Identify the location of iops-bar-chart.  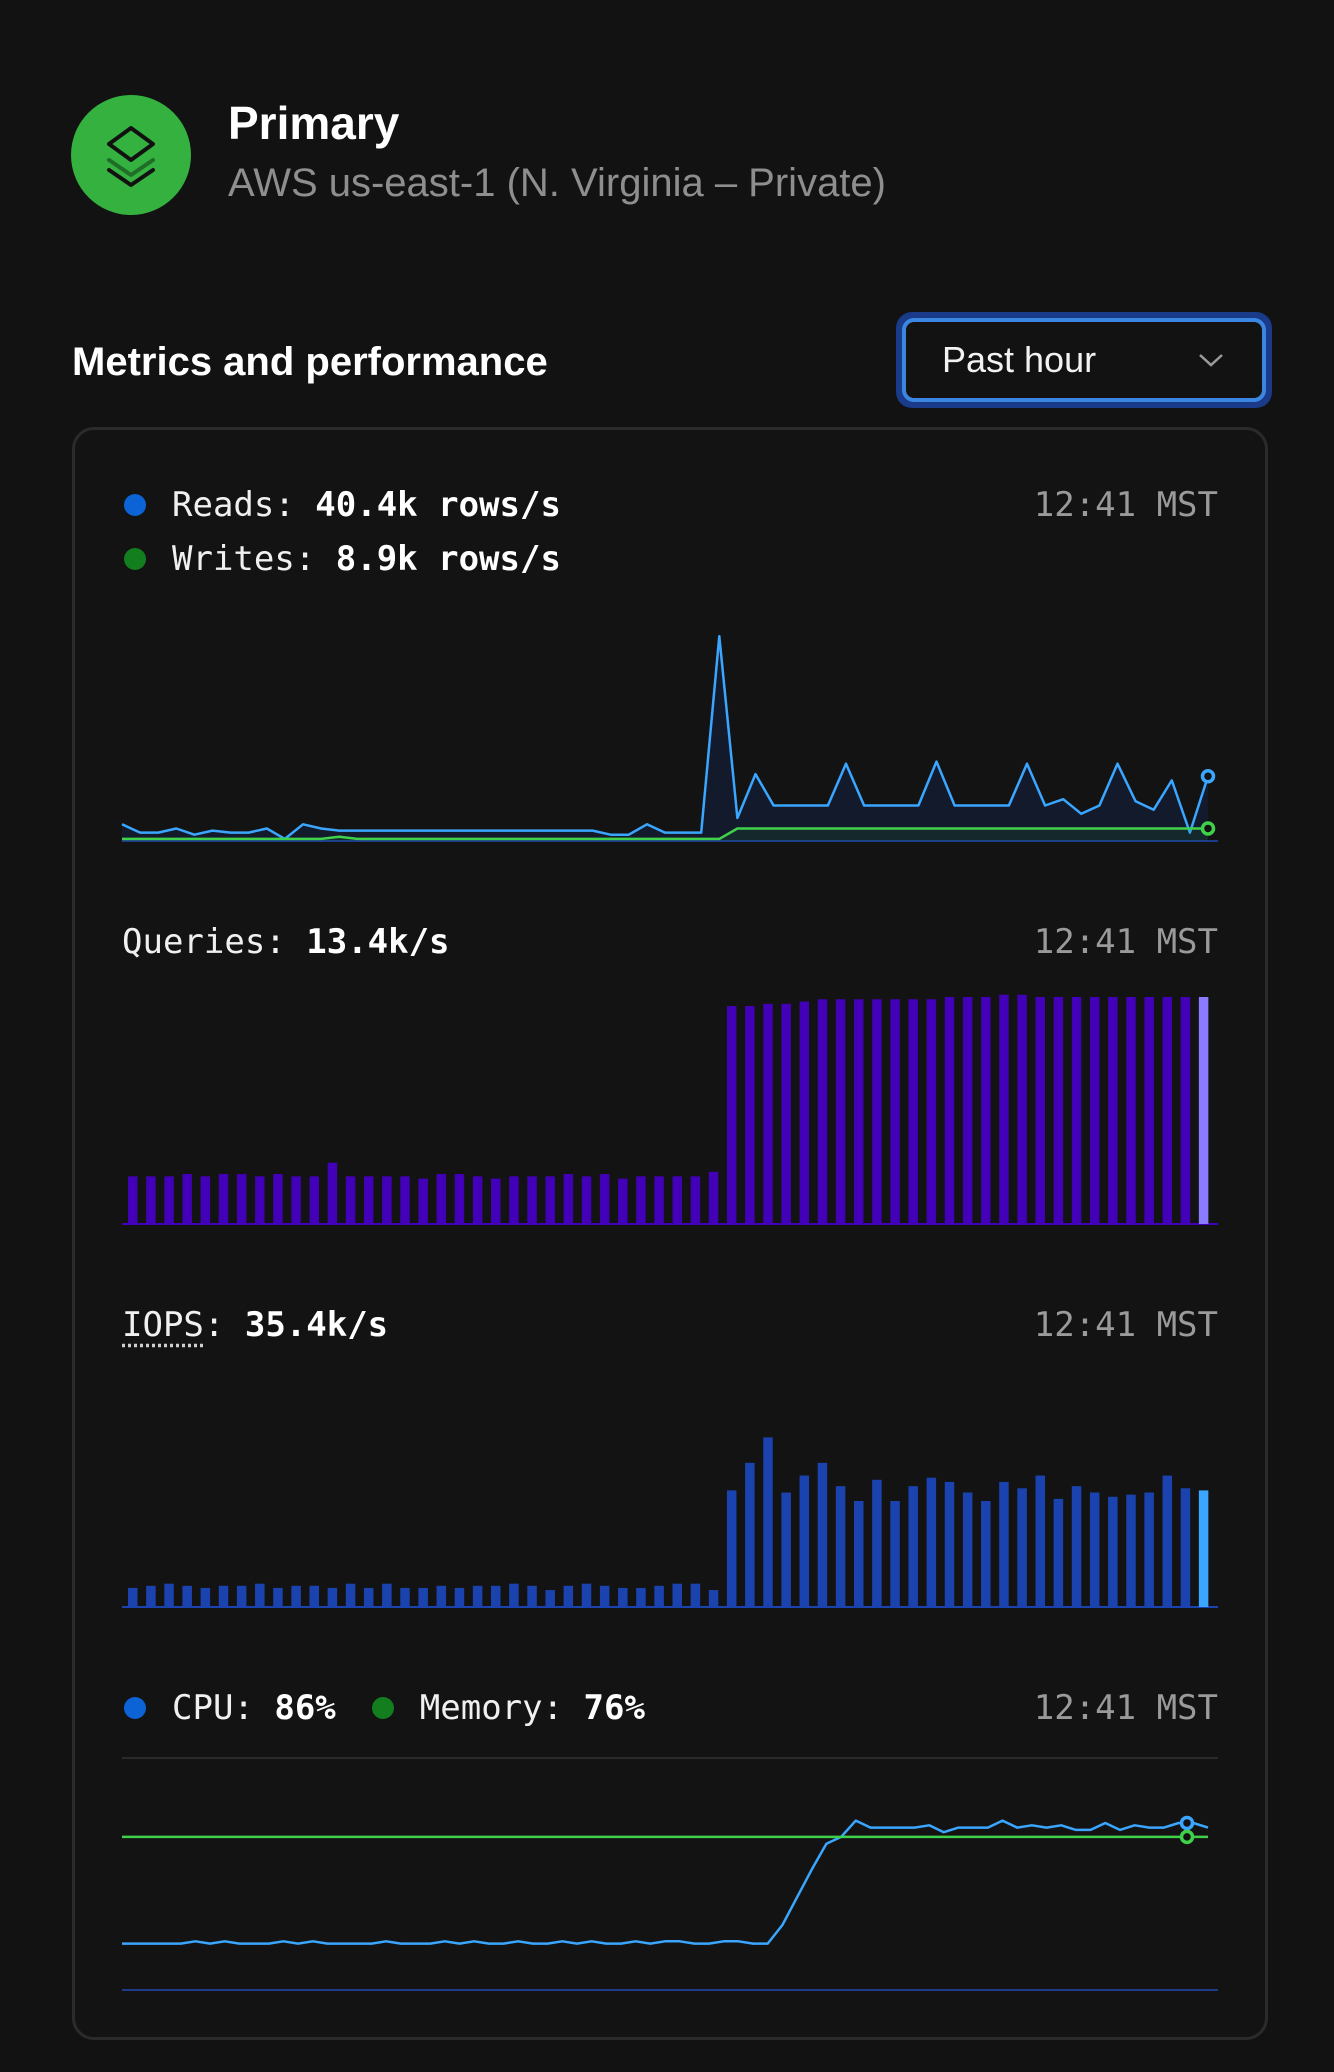
(670, 1487).